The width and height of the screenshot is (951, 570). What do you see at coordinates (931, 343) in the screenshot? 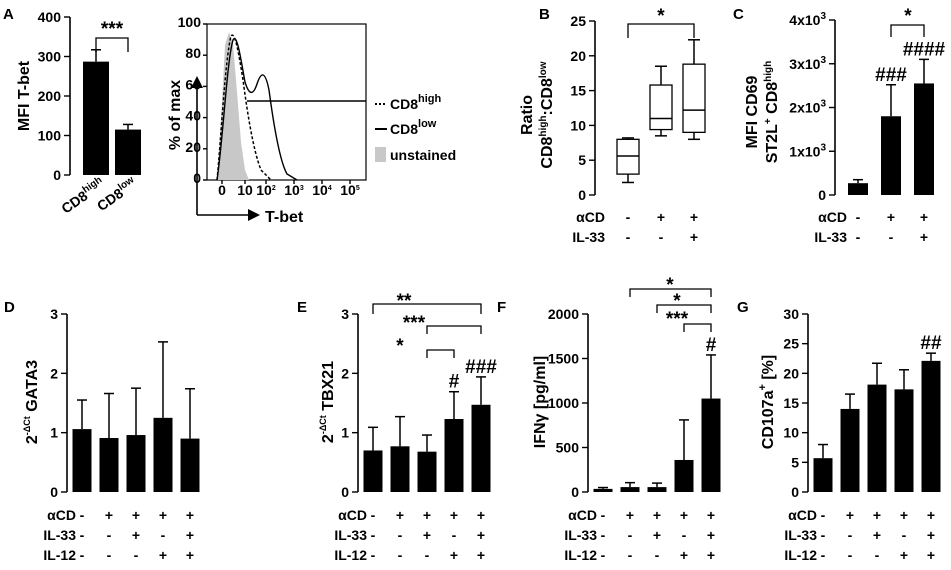
I see `hash-marker: ##` at bounding box center [931, 343].